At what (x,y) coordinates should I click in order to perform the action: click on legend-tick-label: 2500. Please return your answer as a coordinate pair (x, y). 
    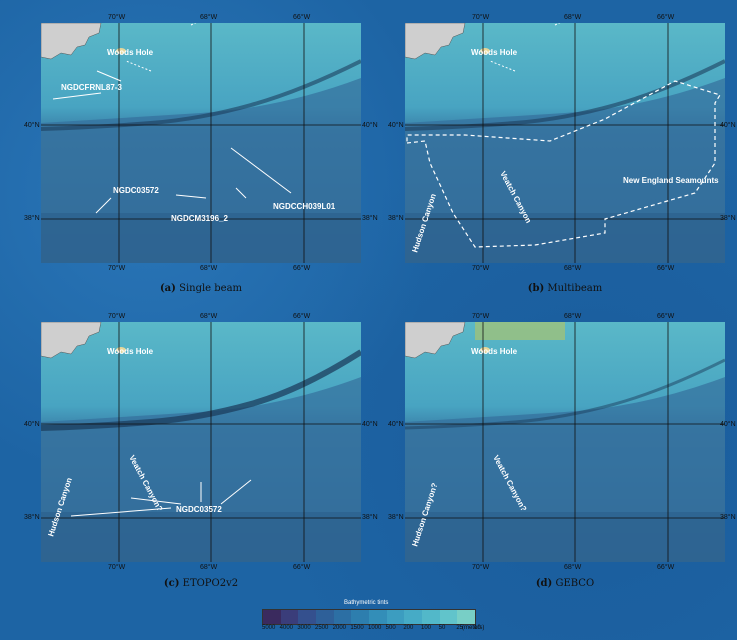
    Looking at the image, I should click on (322, 628).